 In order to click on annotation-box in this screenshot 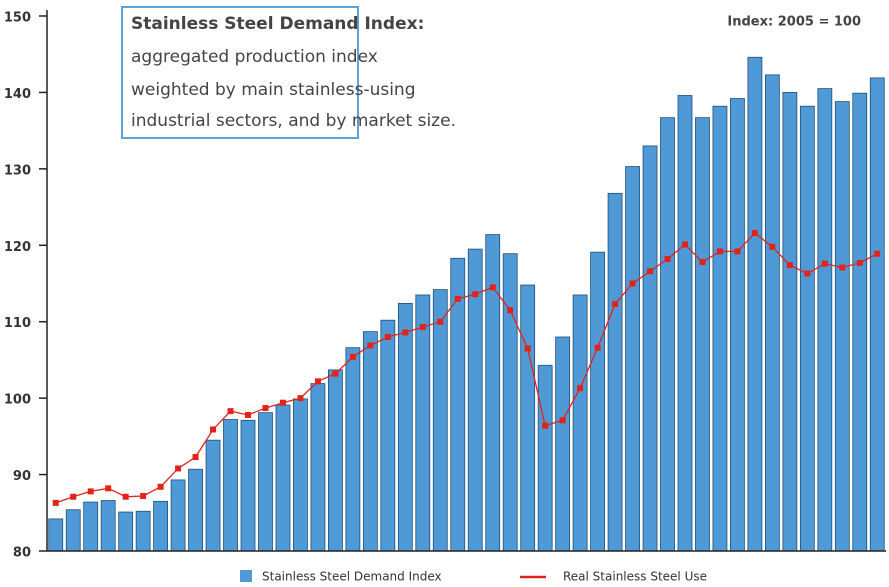, I will do `click(240, 72)`.